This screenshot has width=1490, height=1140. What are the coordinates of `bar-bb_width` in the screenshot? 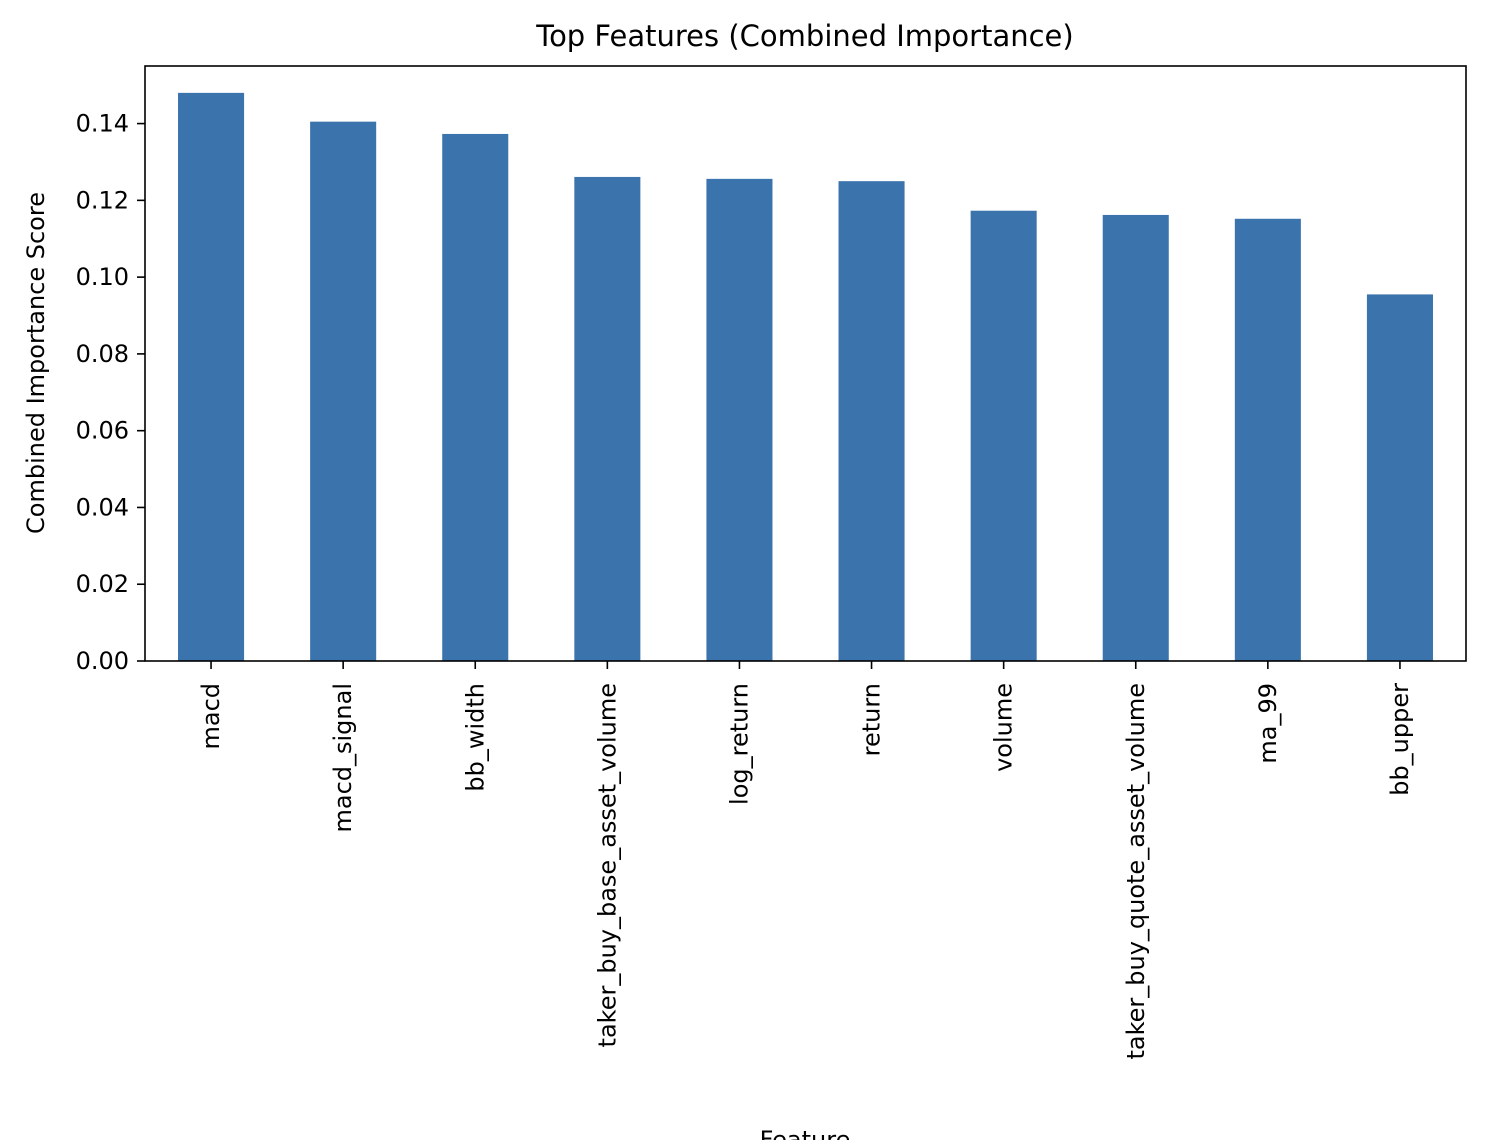 It's located at (475, 397).